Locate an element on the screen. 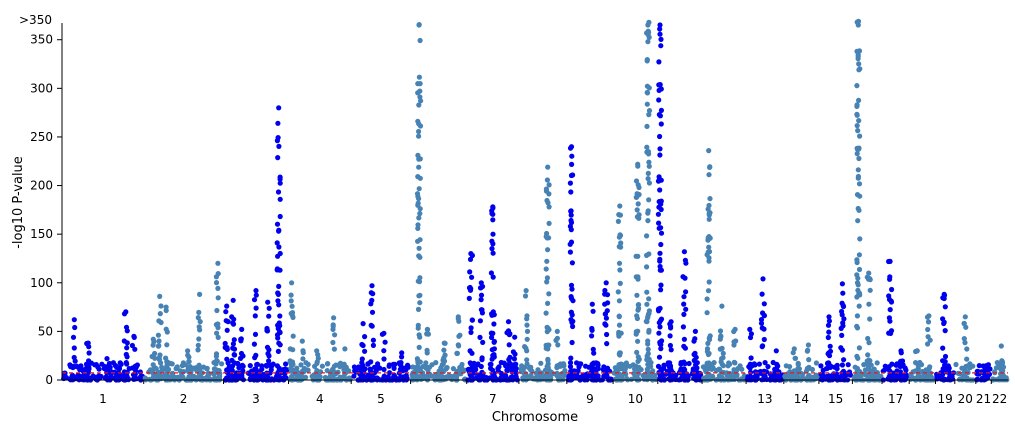 This screenshot has height=431, width=1015. chromosome-18-points is located at coordinates (922, 348).